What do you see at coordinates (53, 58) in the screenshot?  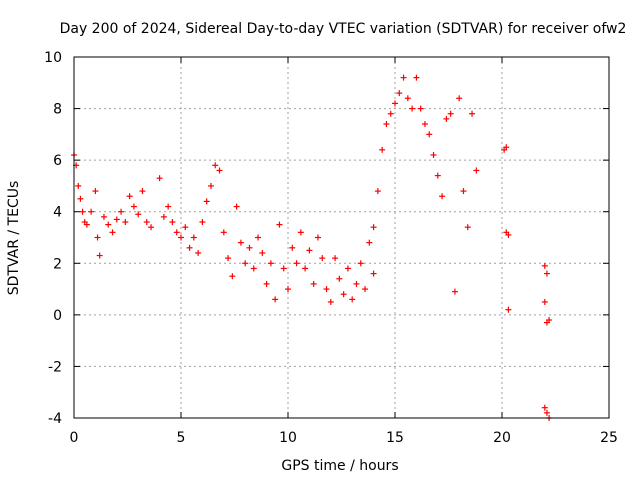 I see `y-tick-label: 10` at bounding box center [53, 58].